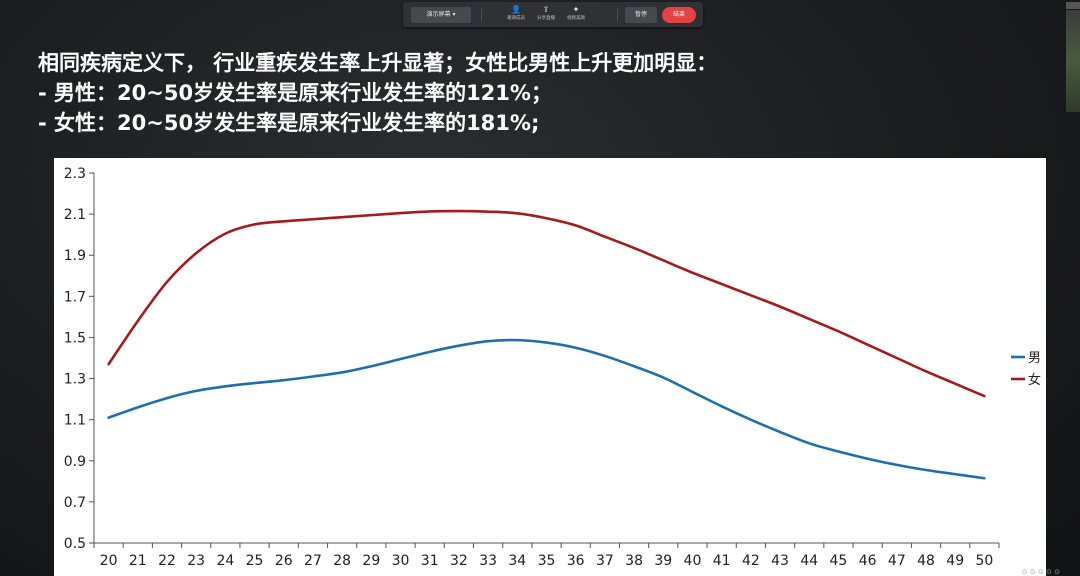 This screenshot has height=576, width=1080. What do you see at coordinates (576, 15) in the screenshot?
I see `beauty-filter-button: ✦ 视频美颜` at bounding box center [576, 15].